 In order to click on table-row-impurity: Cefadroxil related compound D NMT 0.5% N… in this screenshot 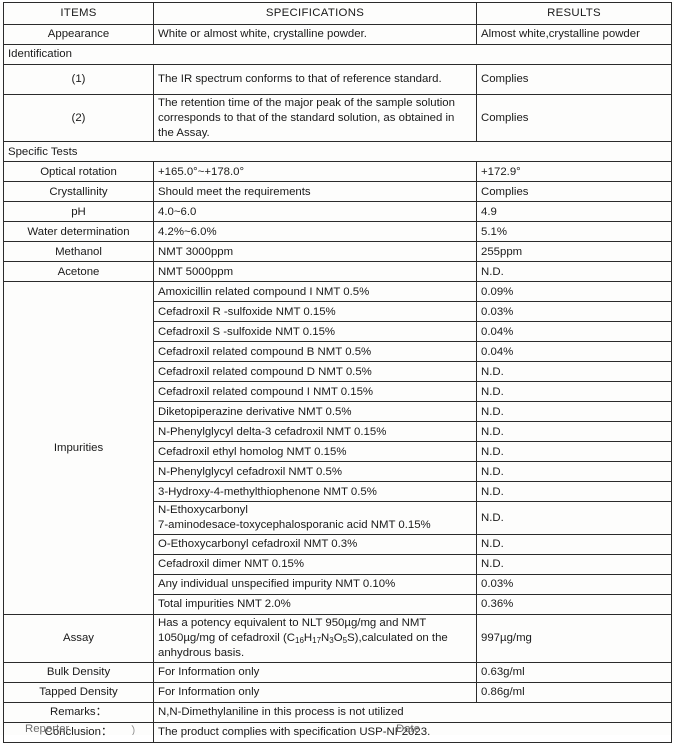, I will do `click(338, 372)`.